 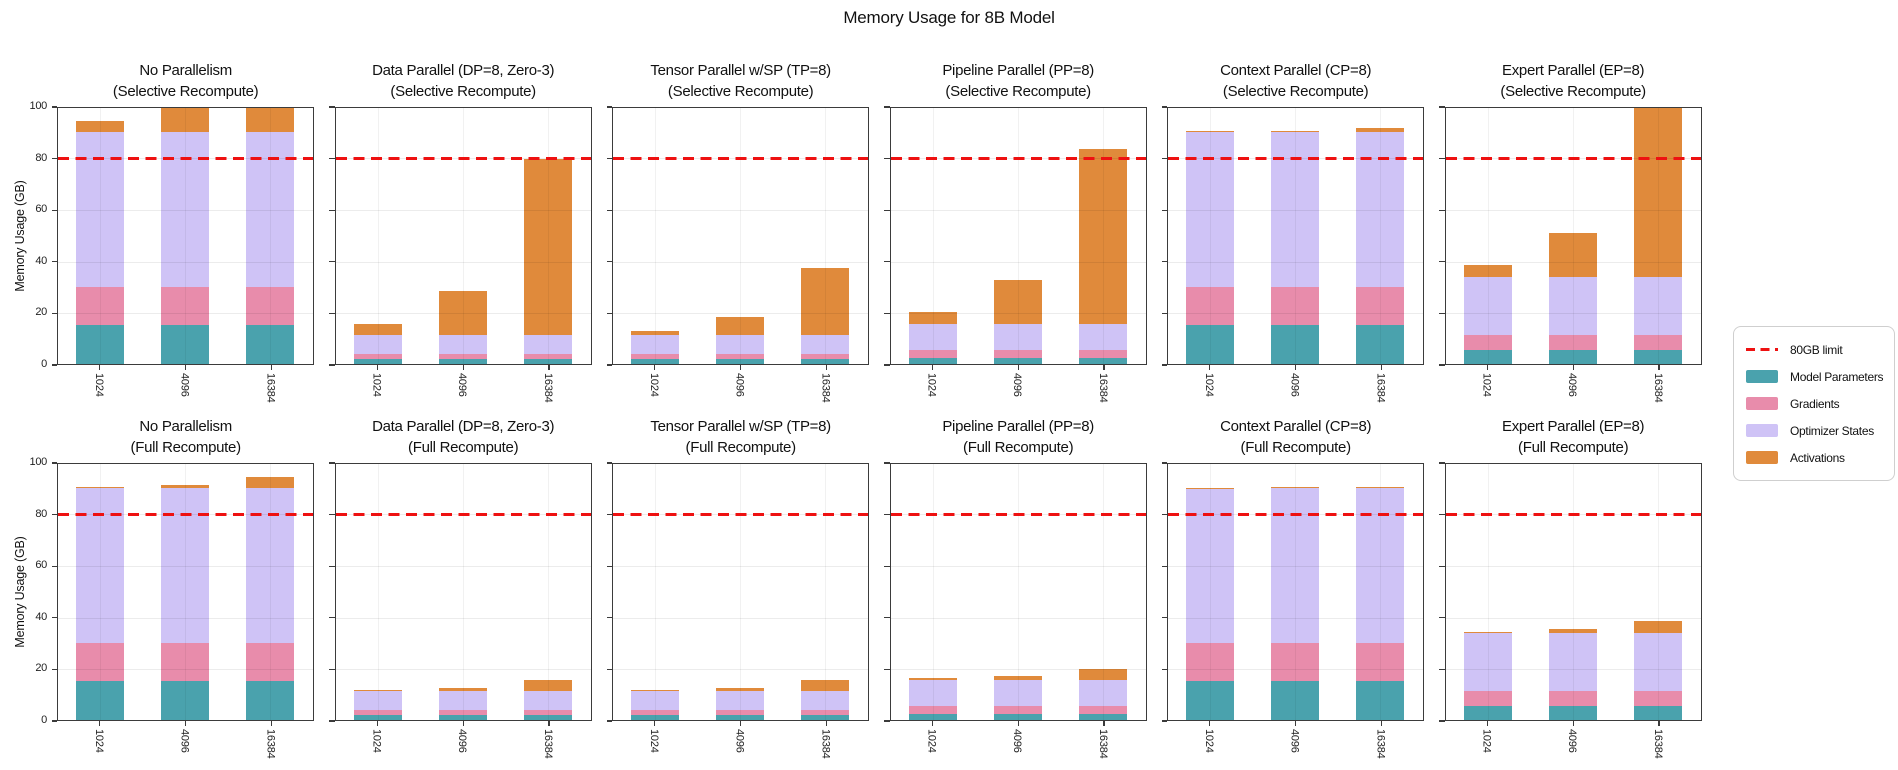 What do you see at coordinates (41, 209) in the screenshot?
I see `y-tick-label: 60` at bounding box center [41, 209].